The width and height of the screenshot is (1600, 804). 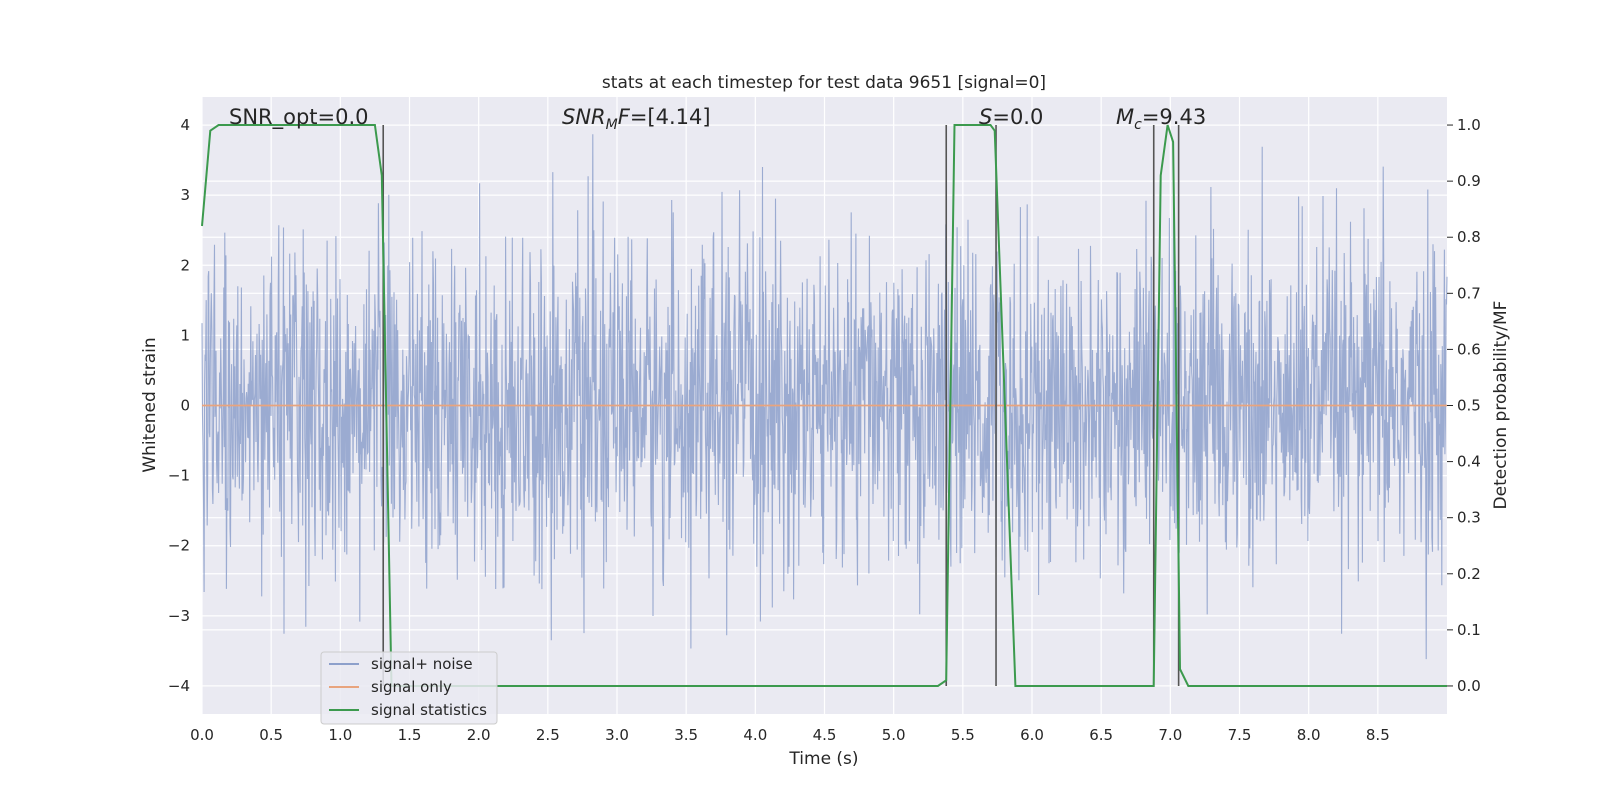 What do you see at coordinates (686, 735) in the screenshot?
I see `x-tick-label: 3.5` at bounding box center [686, 735].